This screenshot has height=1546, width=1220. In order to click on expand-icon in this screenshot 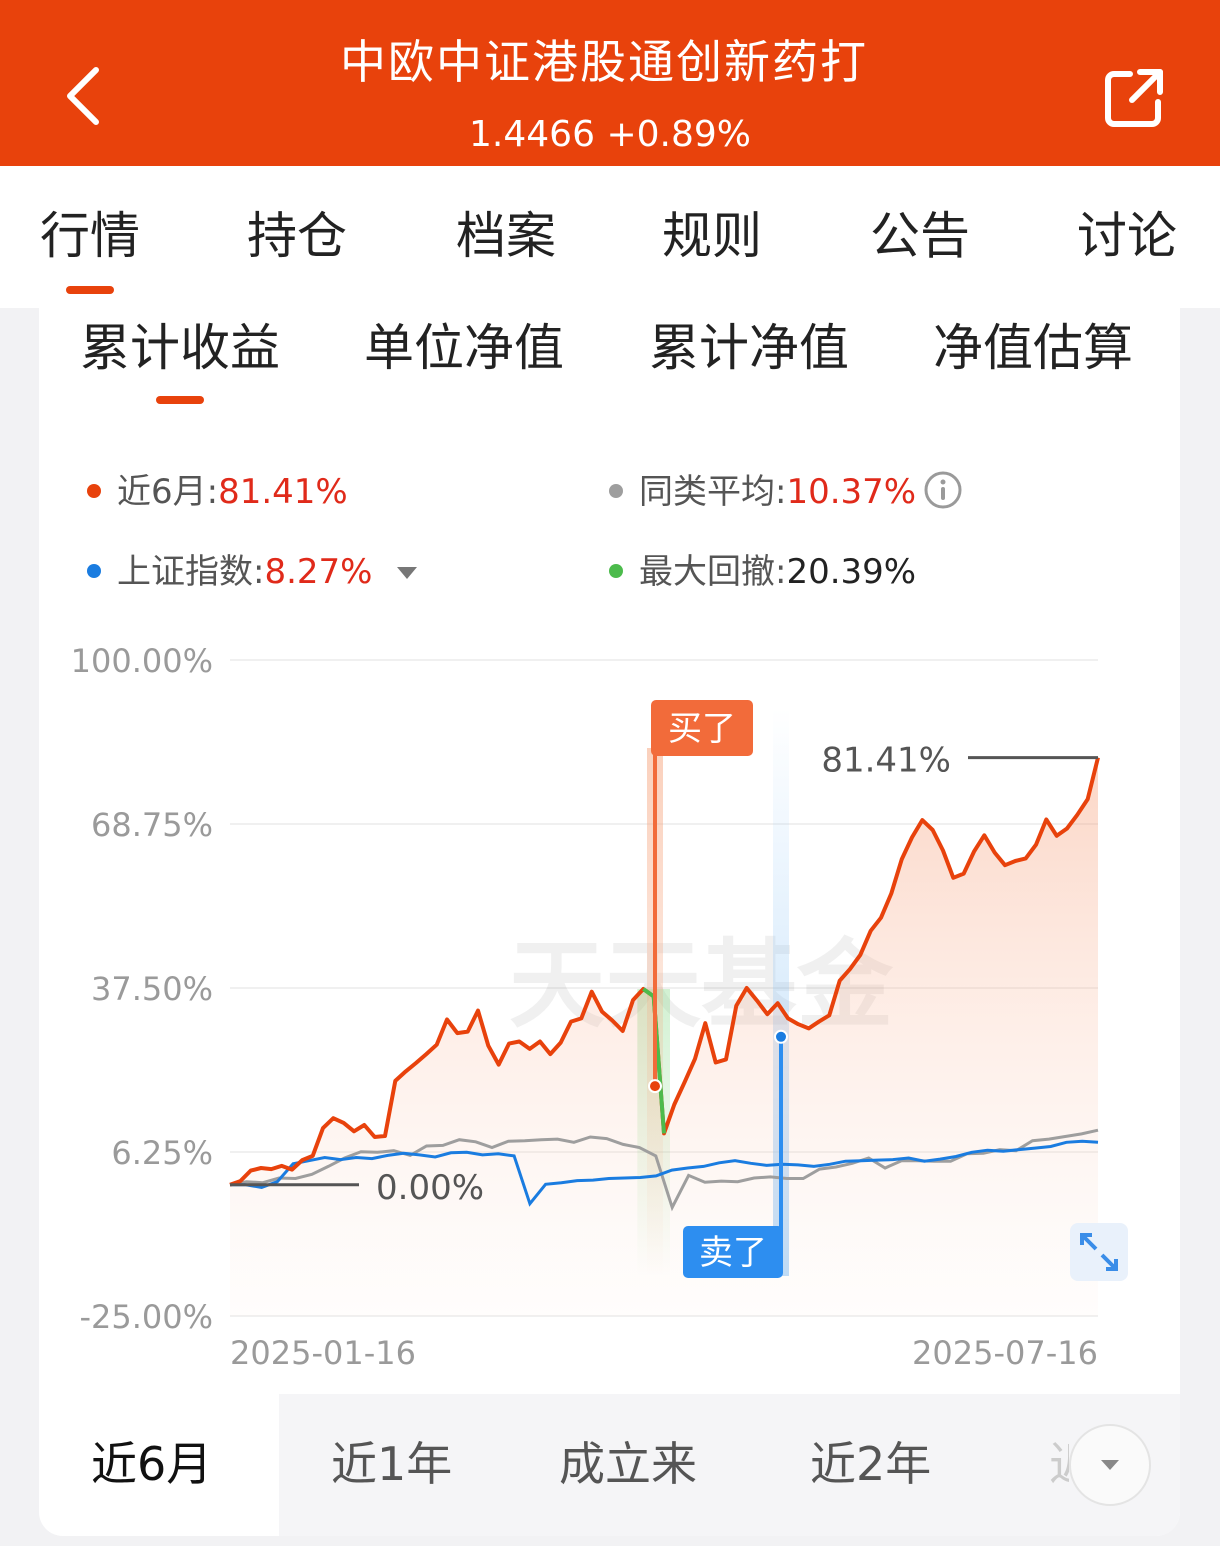, I will do `click(1099, 1252)`.